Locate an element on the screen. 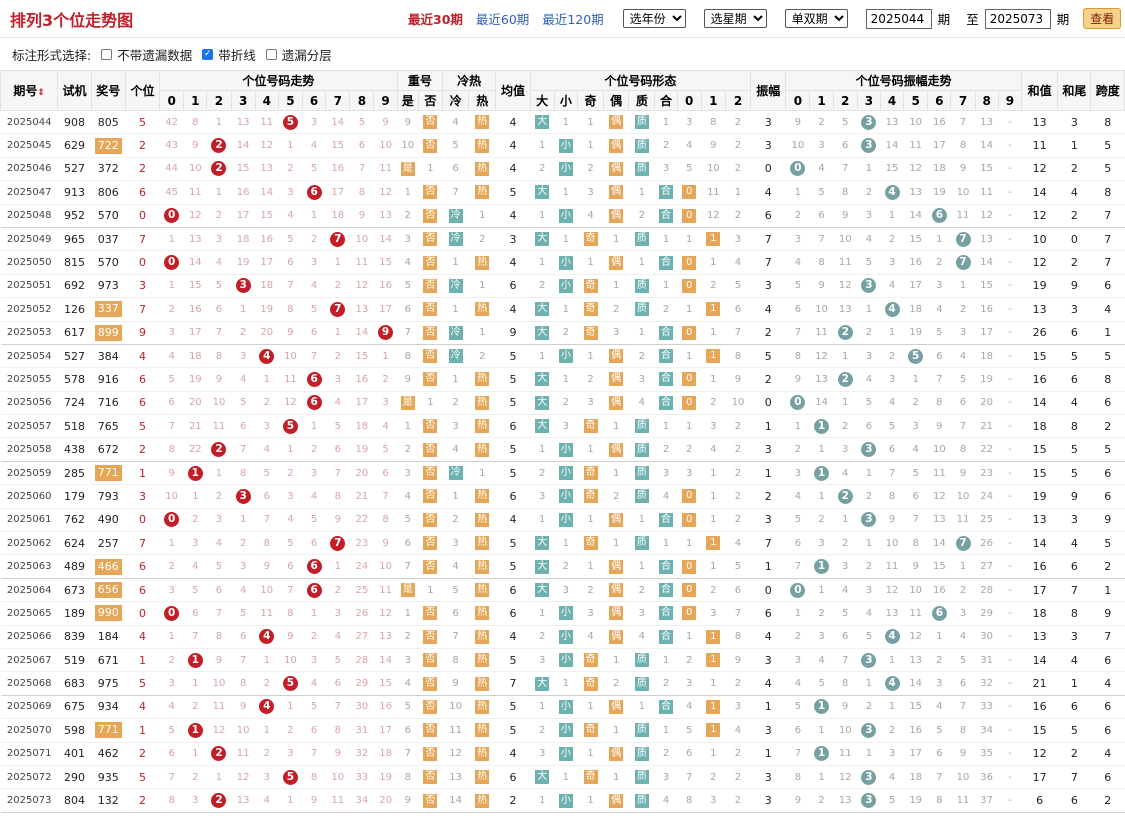 Image resolution: width=1125 pixels, height=816 pixels. parity-miss: 2 is located at coordinates (616, 496).